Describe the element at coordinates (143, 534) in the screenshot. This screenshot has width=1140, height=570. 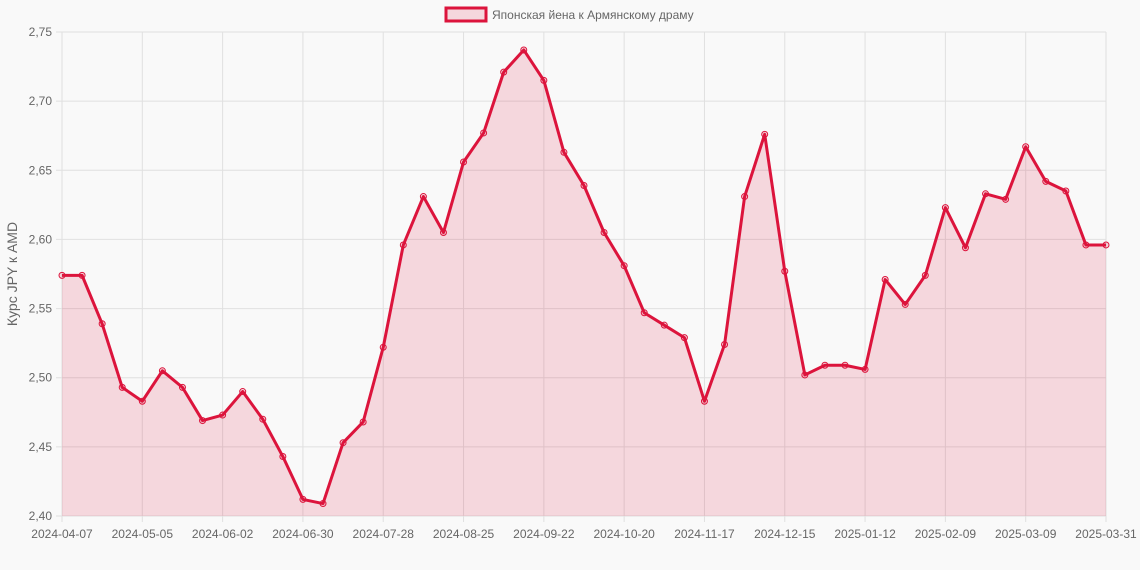
I see `x-tick-label: 2024-05-05` at that location.